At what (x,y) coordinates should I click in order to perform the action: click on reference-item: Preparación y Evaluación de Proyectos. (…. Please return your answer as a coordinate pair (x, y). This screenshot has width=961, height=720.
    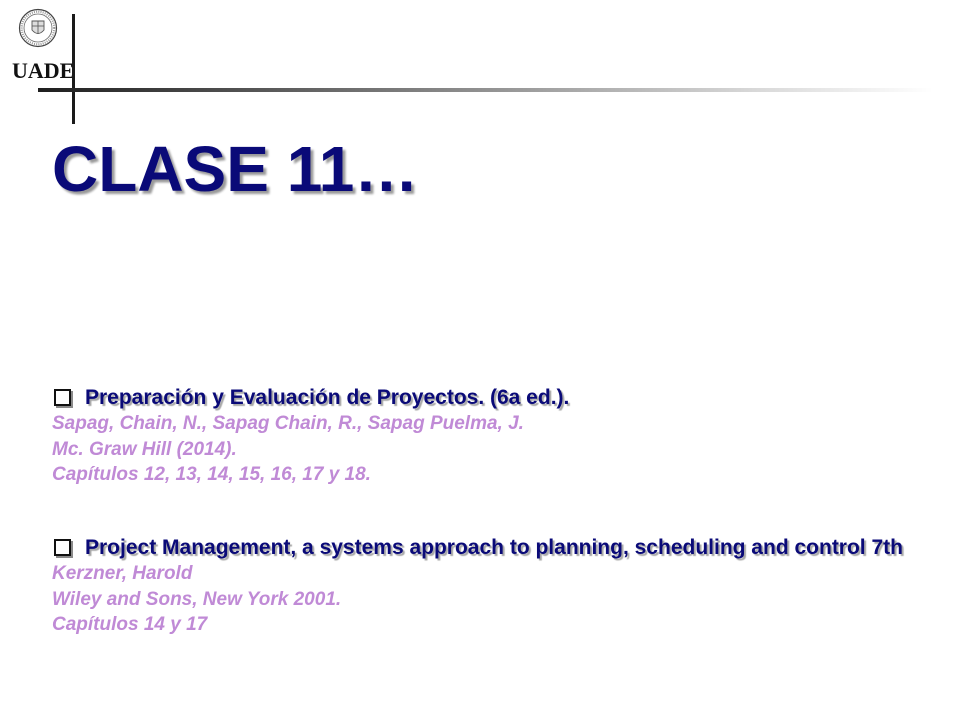
    Looking at the image, I should click on (492, 436).